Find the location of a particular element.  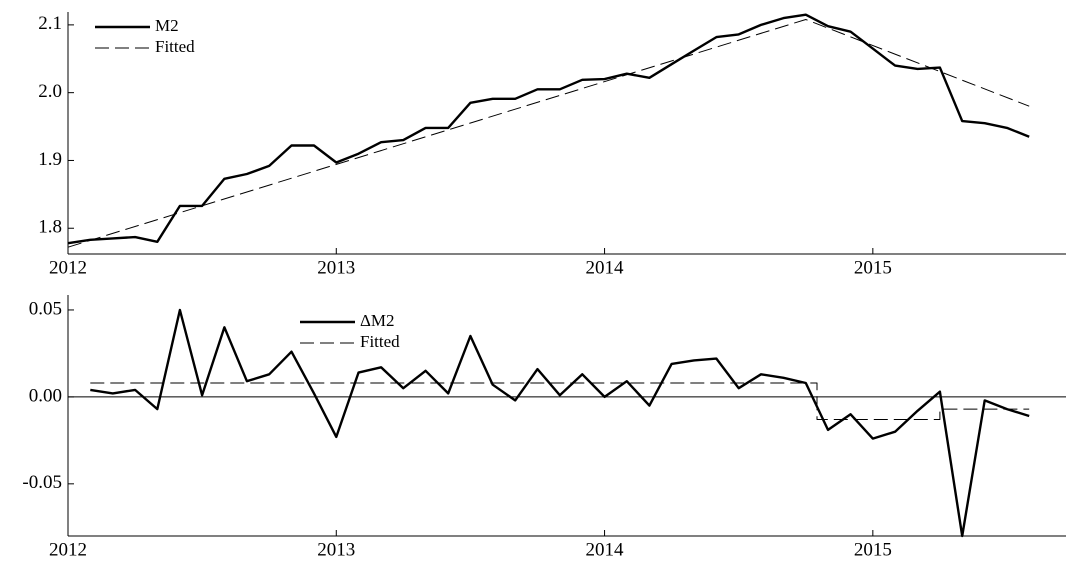

y-tick-label: 0.05 is located at coordinates (45, 308).